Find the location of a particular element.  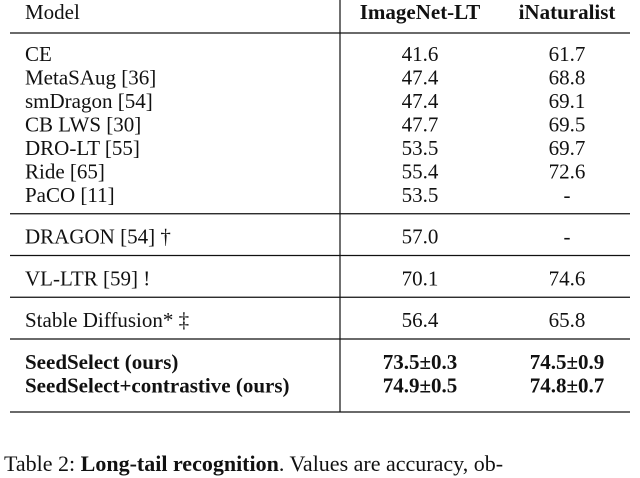

header-model: Model is located at coordinates (52, 12).